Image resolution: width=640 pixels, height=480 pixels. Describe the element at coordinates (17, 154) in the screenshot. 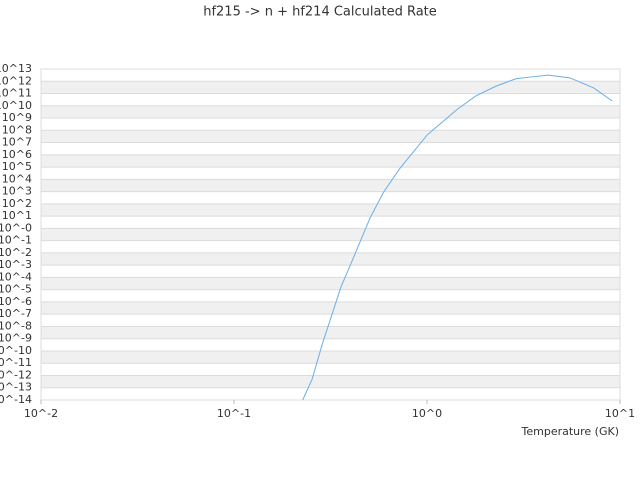

I see `y-tick-label: 10^6` at that location.